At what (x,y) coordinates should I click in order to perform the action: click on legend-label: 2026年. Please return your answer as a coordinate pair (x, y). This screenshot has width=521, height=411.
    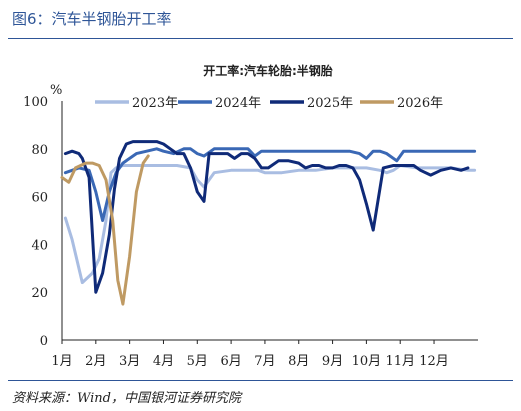
    Looking at the image, I should click on (420, 103).